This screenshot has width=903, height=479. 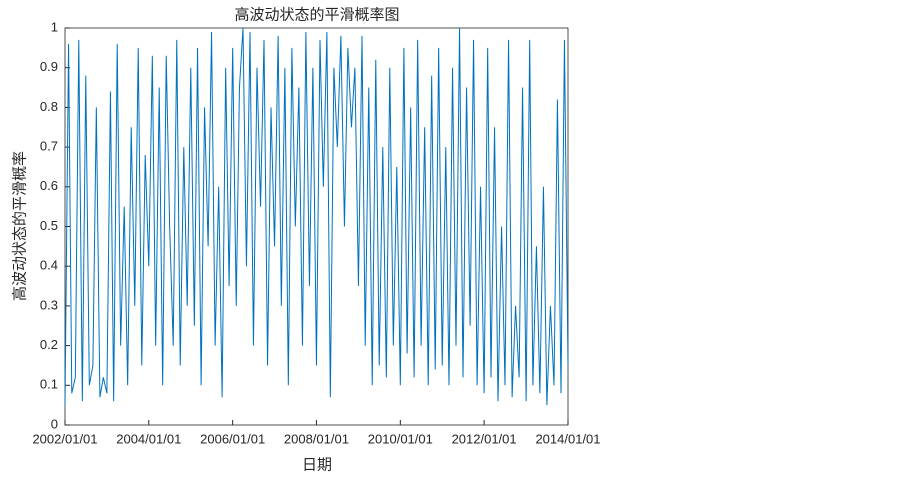 What do you see at coordinates (49, 146) in the screenshot?
I see `y-tick-label: 0.7` at bounding box center [49, 146].